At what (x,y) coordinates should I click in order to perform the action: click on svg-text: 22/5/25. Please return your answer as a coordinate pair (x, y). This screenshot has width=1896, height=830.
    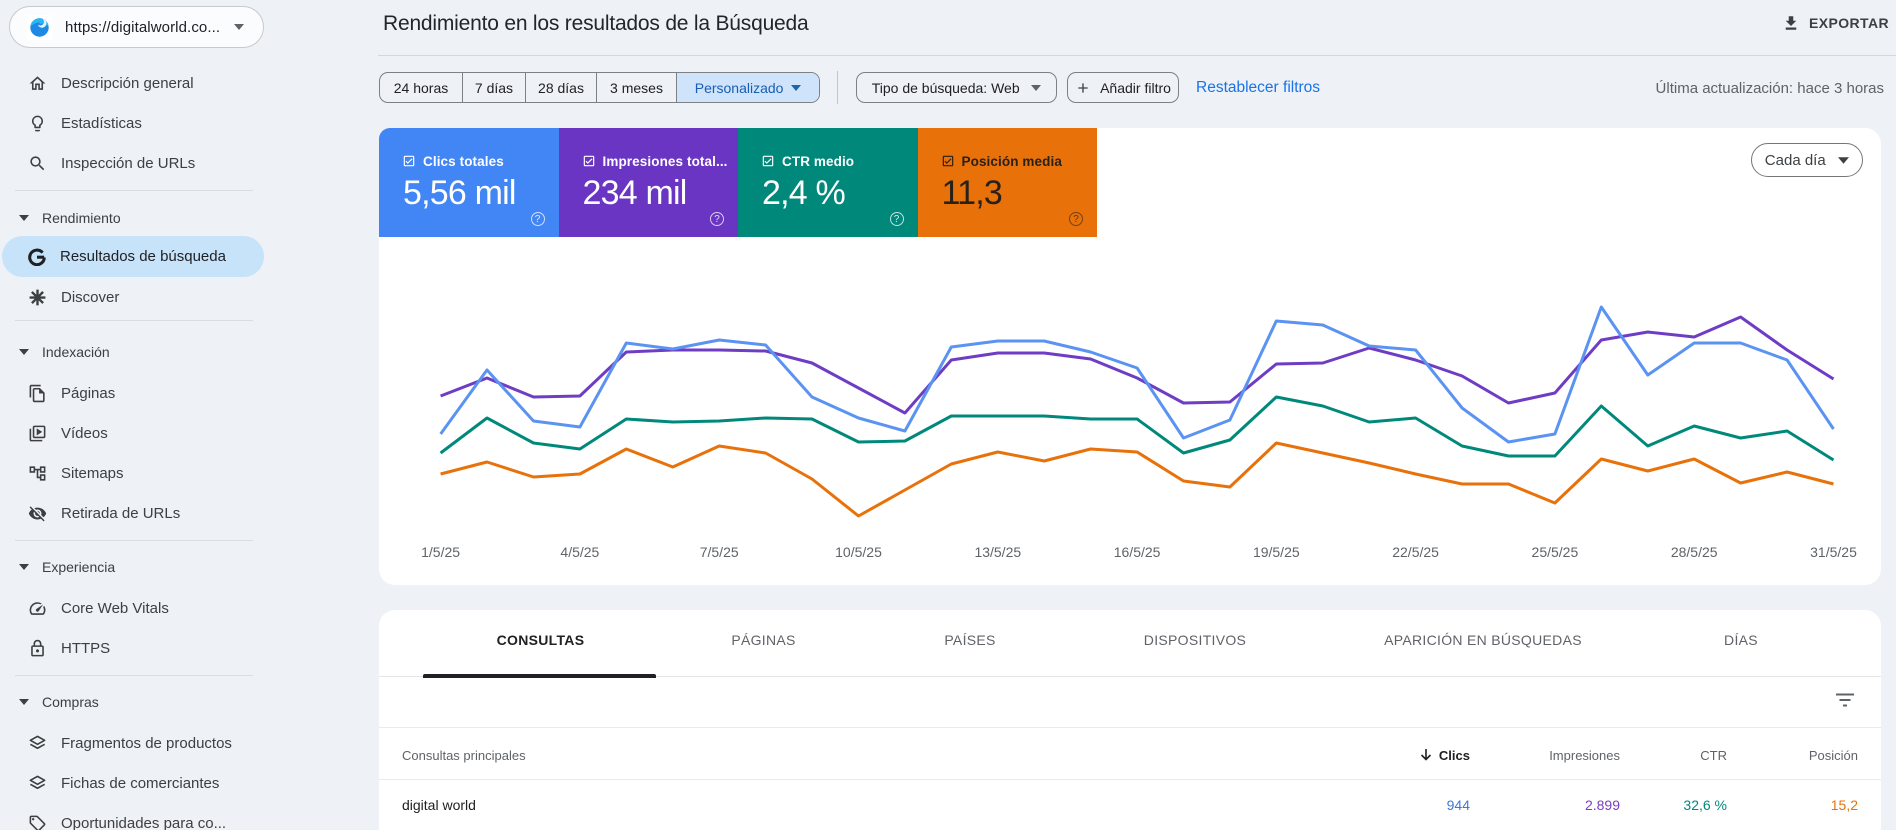
    Looking at the image, I should click on (1415, 552).